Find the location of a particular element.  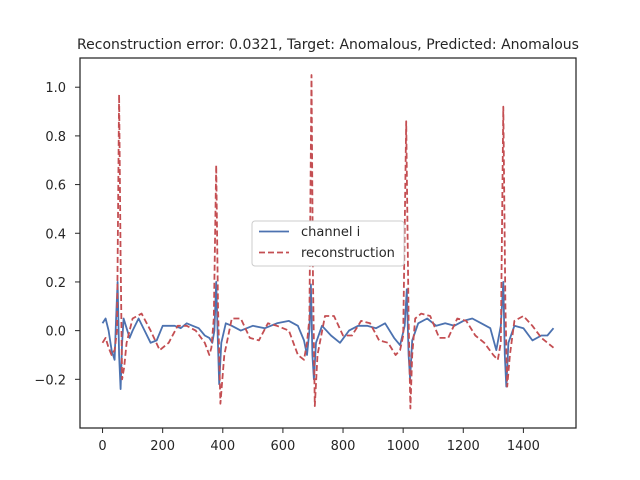

x-tick-label: 600 is located at coordinates (282, 446).